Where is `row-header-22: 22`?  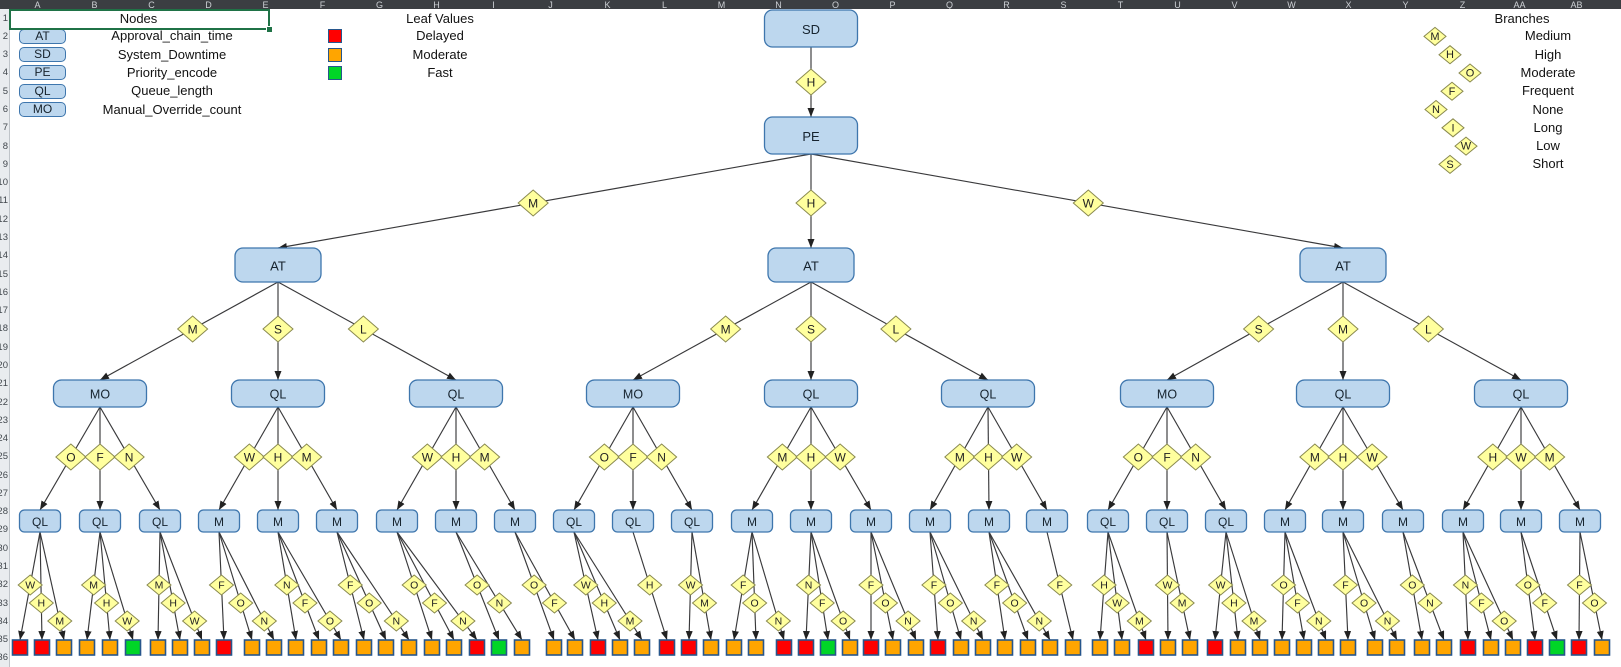 row-header-22: 22 is located at coordinates (4, 402).